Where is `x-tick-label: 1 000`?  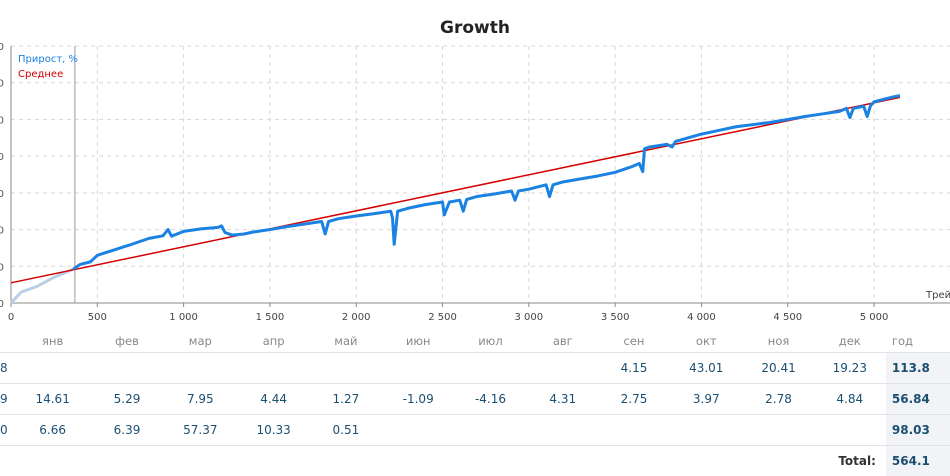
x-tick-label: 1 000 is located at coordinates (183, 317).